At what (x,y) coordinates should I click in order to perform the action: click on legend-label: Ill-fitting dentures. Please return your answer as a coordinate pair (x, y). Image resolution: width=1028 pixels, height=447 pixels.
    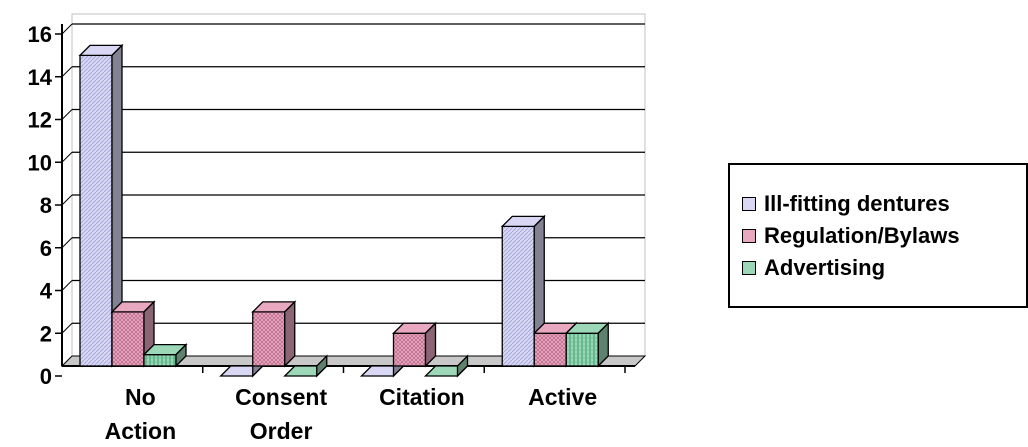
    Looking at the image, I should click on (857, 203).